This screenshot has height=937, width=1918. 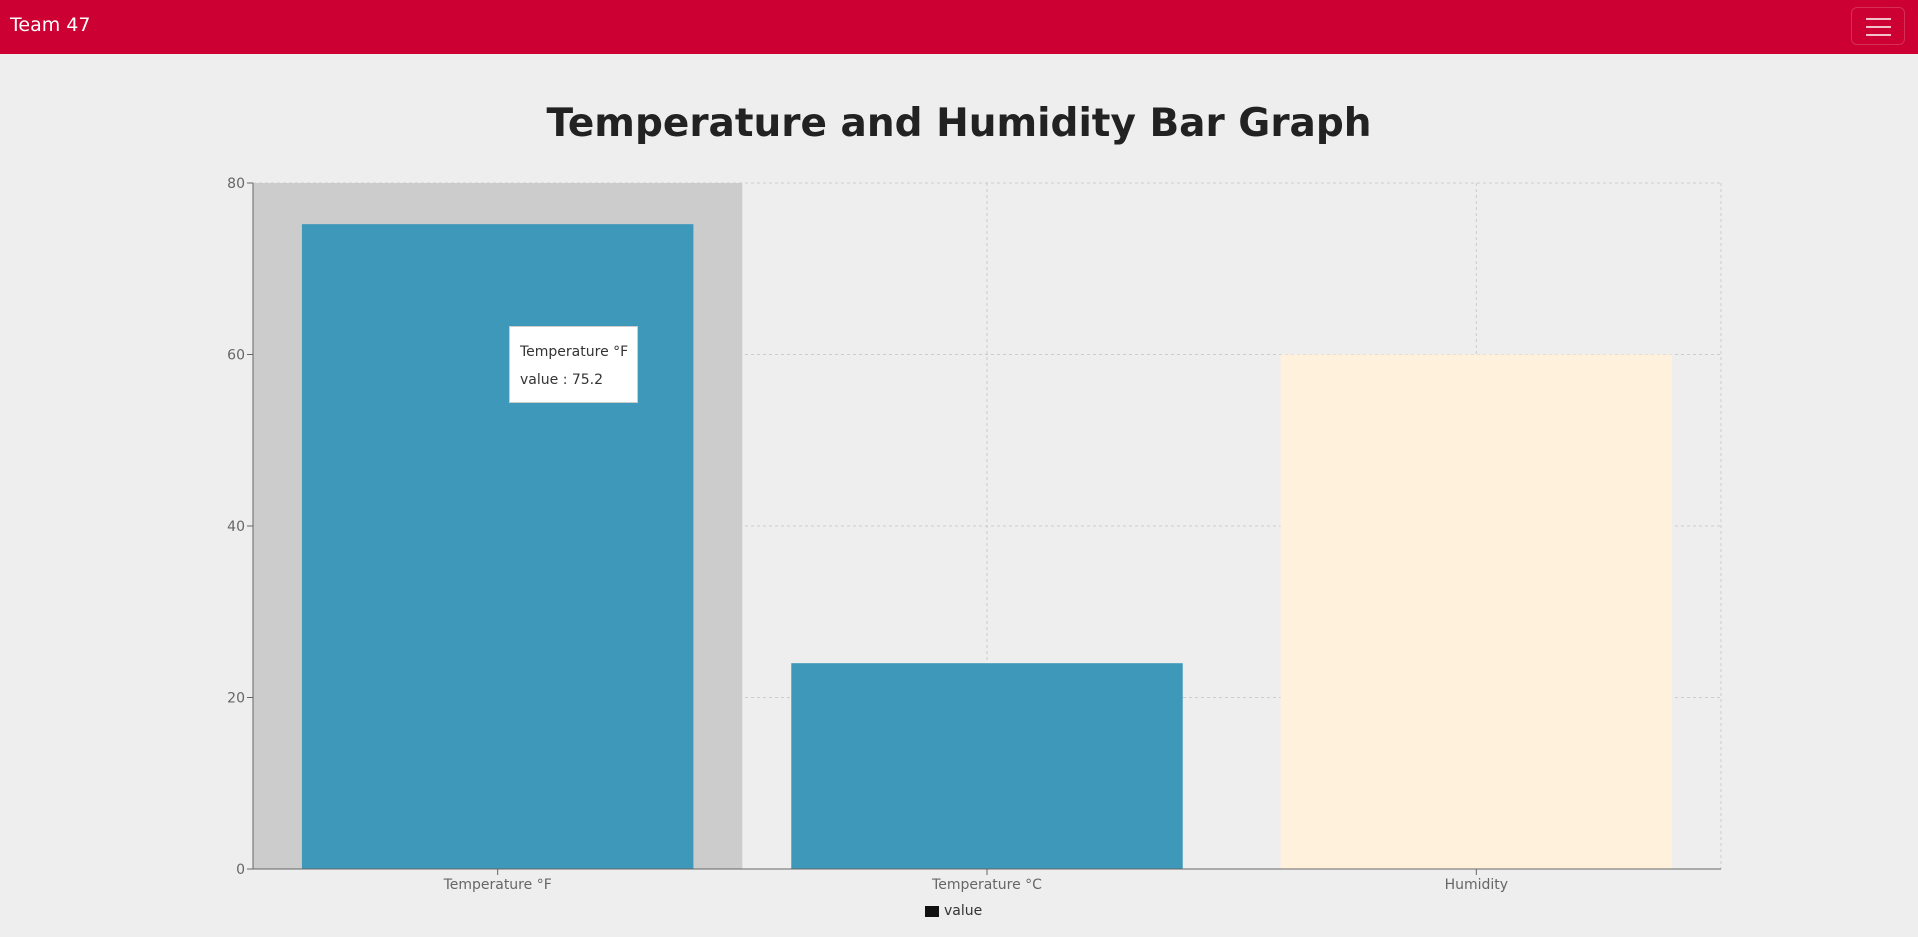 I want to click on bar-temperature-f, so click(x=497, y=546).